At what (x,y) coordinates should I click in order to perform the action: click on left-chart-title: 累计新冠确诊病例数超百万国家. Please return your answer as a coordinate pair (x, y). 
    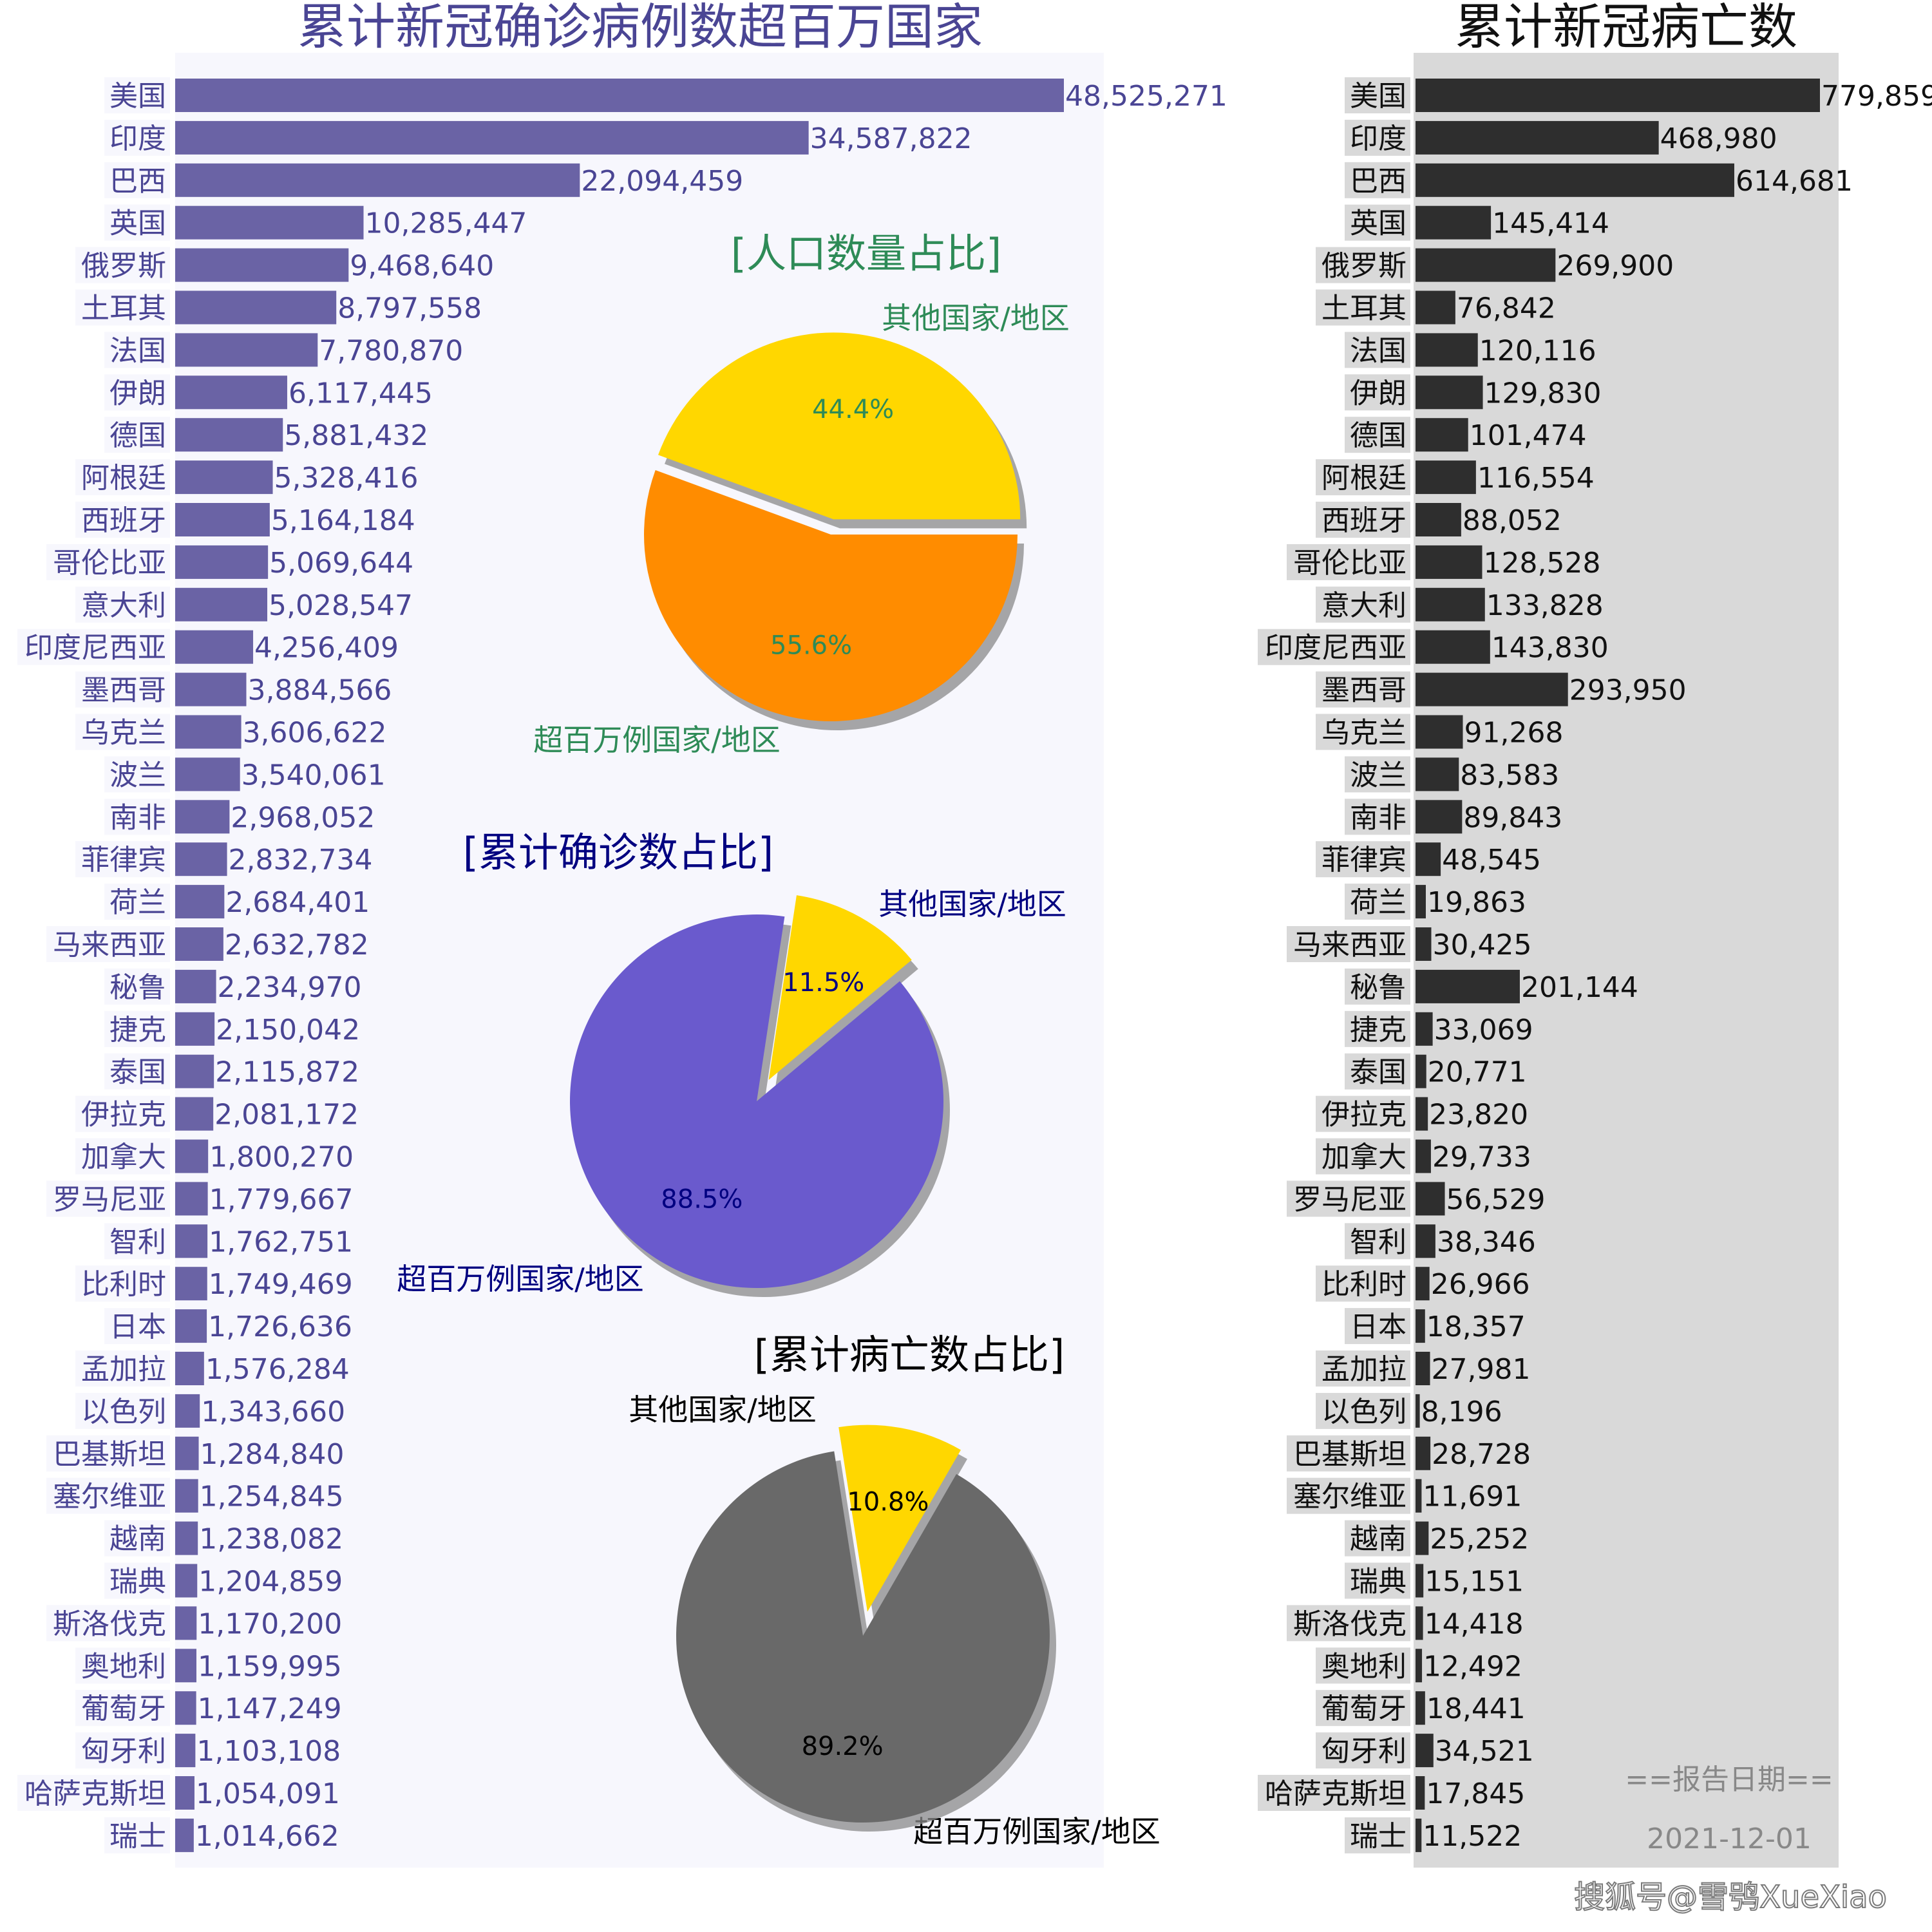
    Looking at the image, I should click on (640, 28).